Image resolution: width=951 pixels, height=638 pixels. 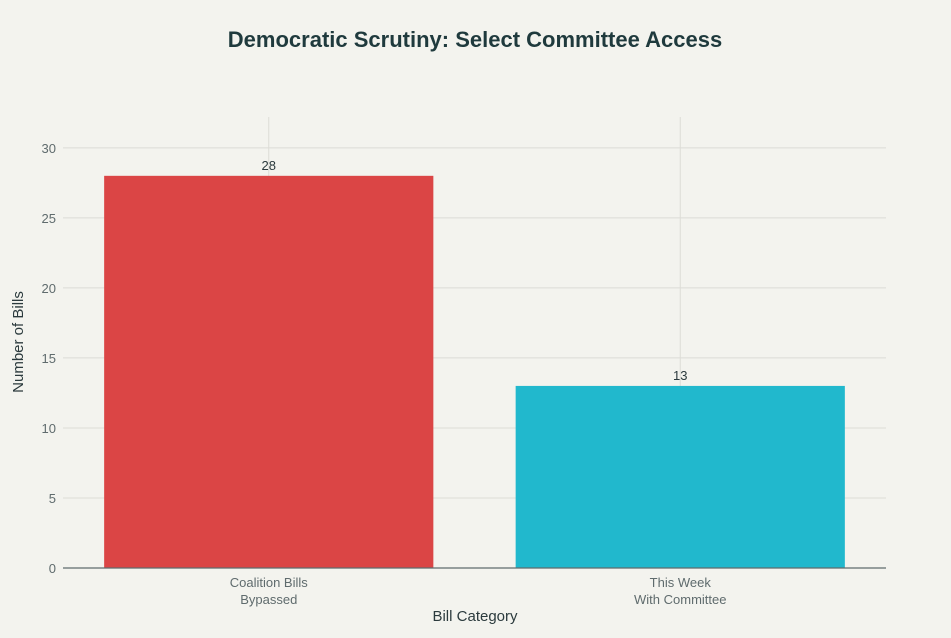 What do you see at coordinates (49, 428) in the screenshot?
I see `y-tick-label: 10` at bounding box center [49, 428].